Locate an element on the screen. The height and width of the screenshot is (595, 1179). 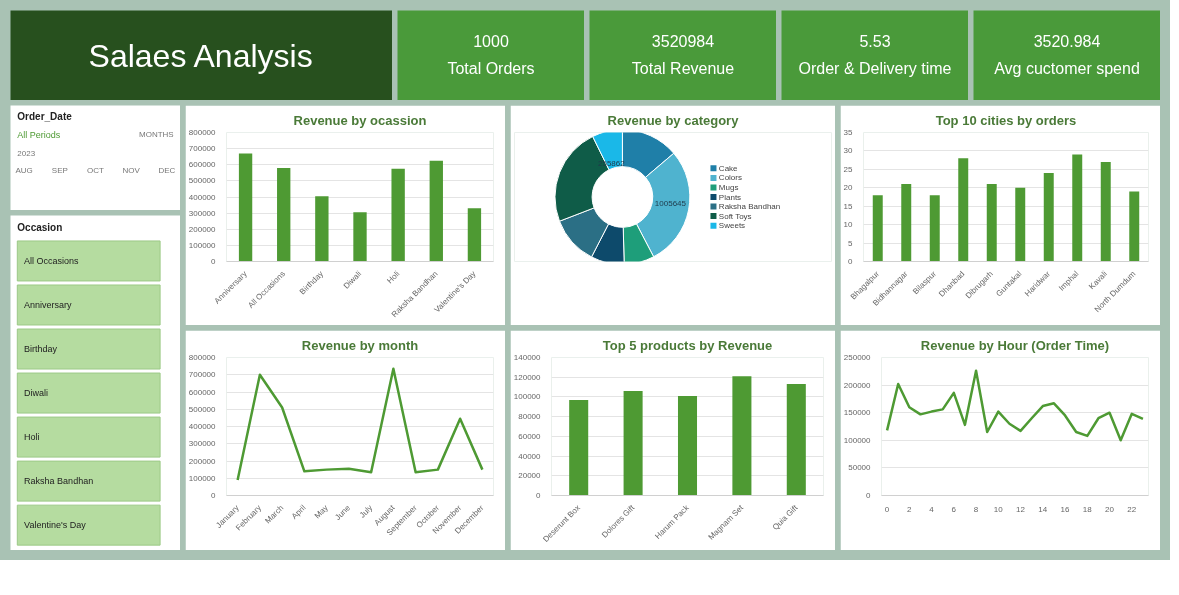
y-tick-label: 40000 is located at coordinates (530, 456).